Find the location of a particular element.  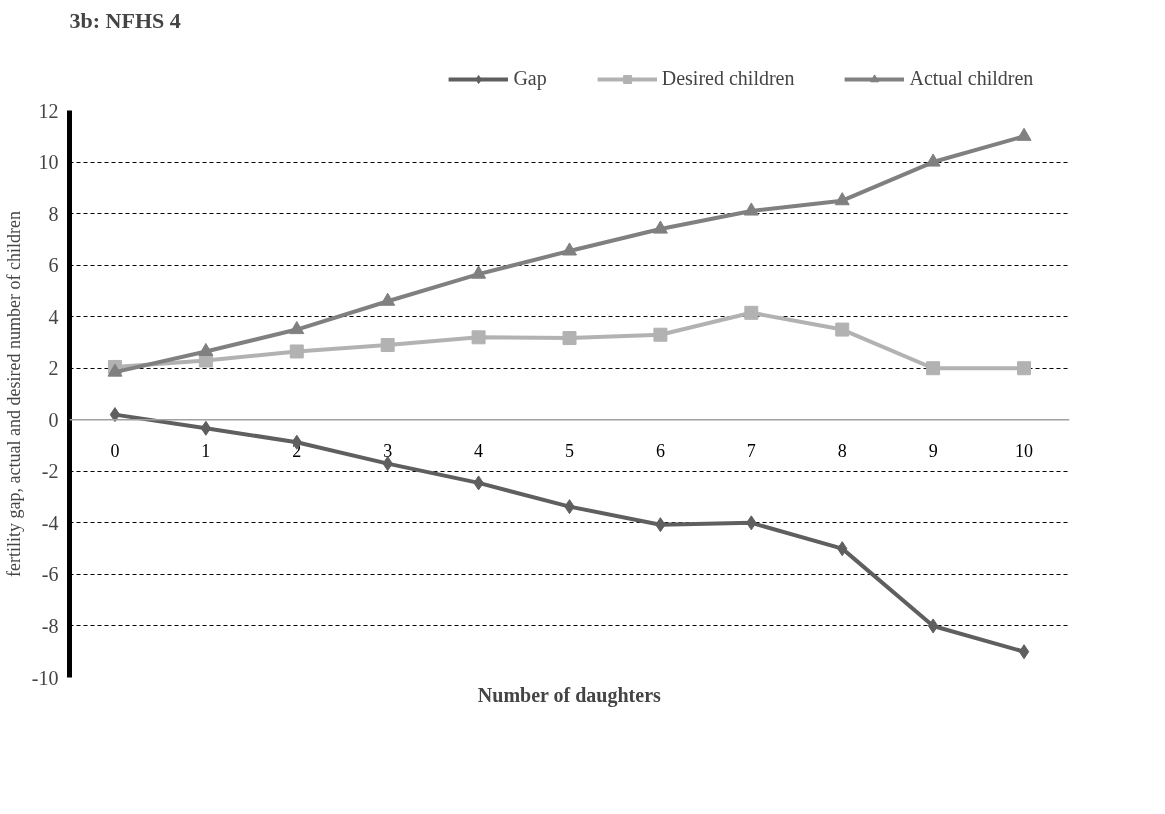

y-tick-label: 0 is located at coordinates (53, 419).